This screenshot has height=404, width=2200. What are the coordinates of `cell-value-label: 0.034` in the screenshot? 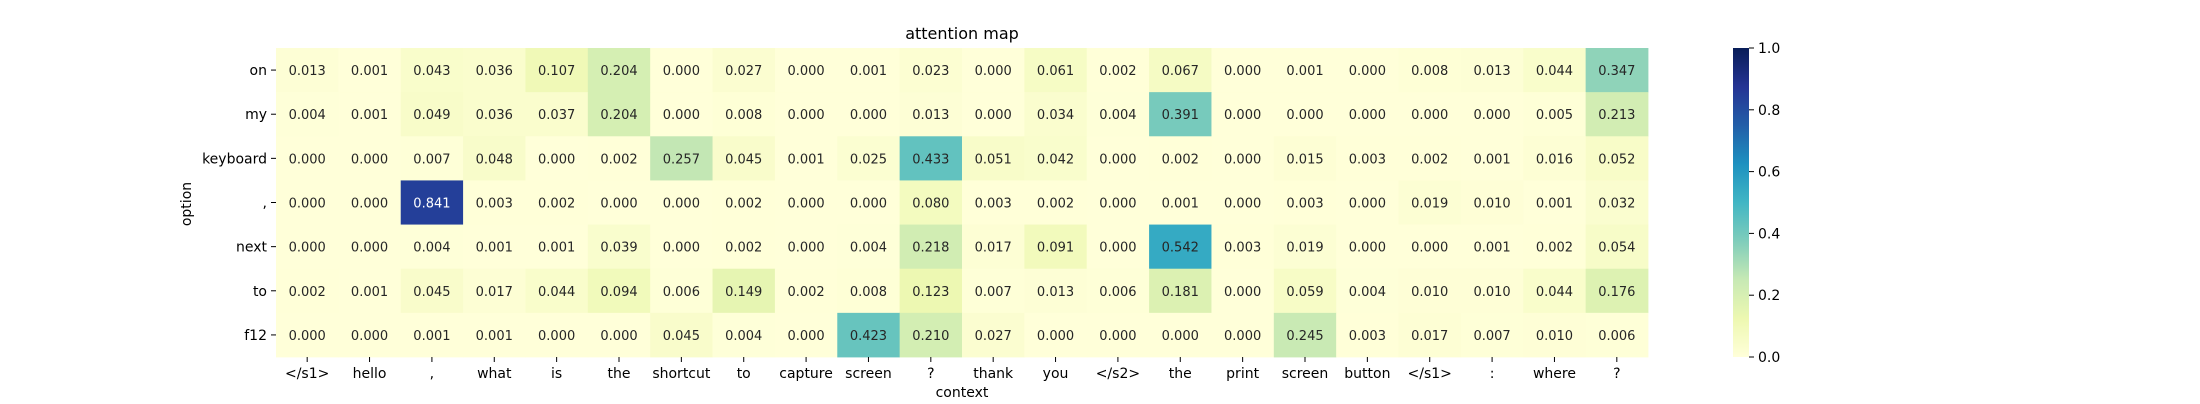 It's located at (1055, 115).